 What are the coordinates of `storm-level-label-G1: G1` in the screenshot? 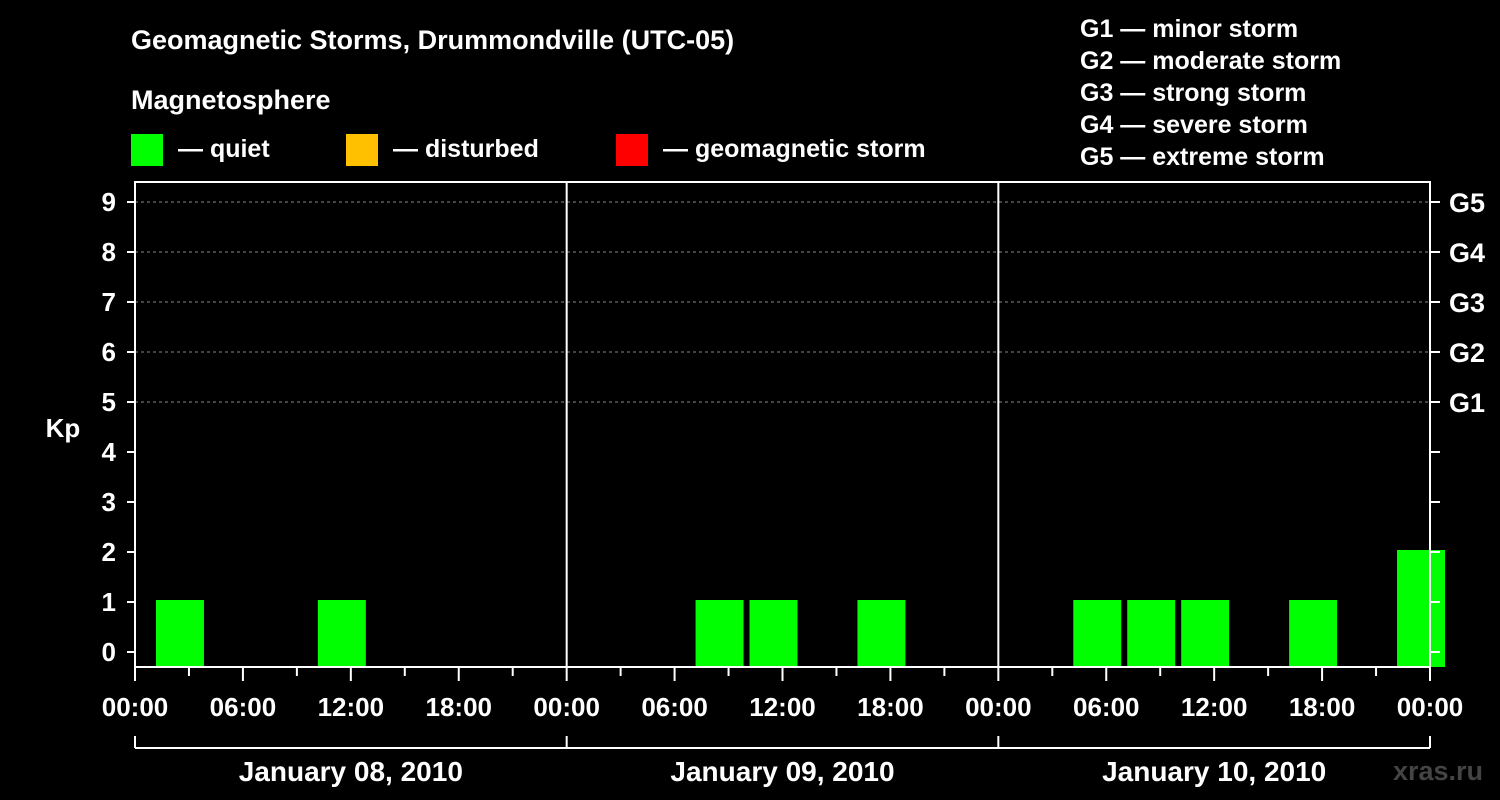 It's located at (1467, 403).